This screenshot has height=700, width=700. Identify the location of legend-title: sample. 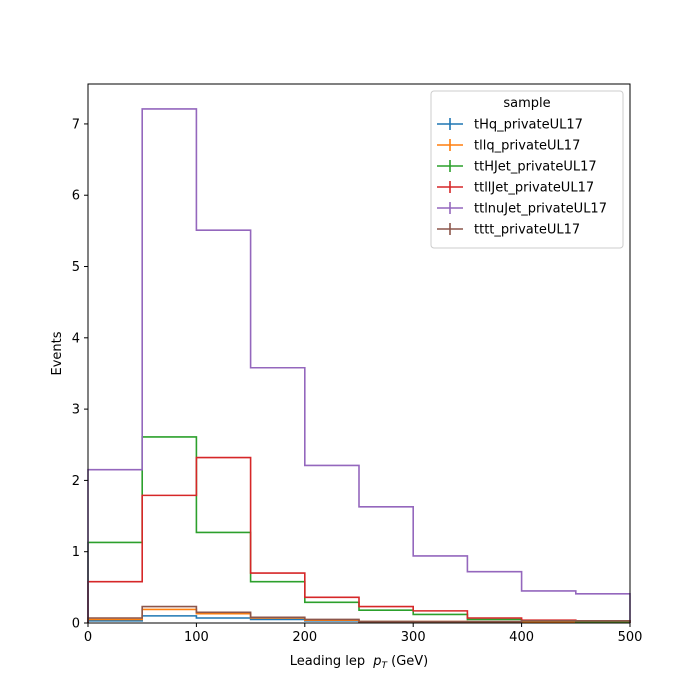
(526, 103).